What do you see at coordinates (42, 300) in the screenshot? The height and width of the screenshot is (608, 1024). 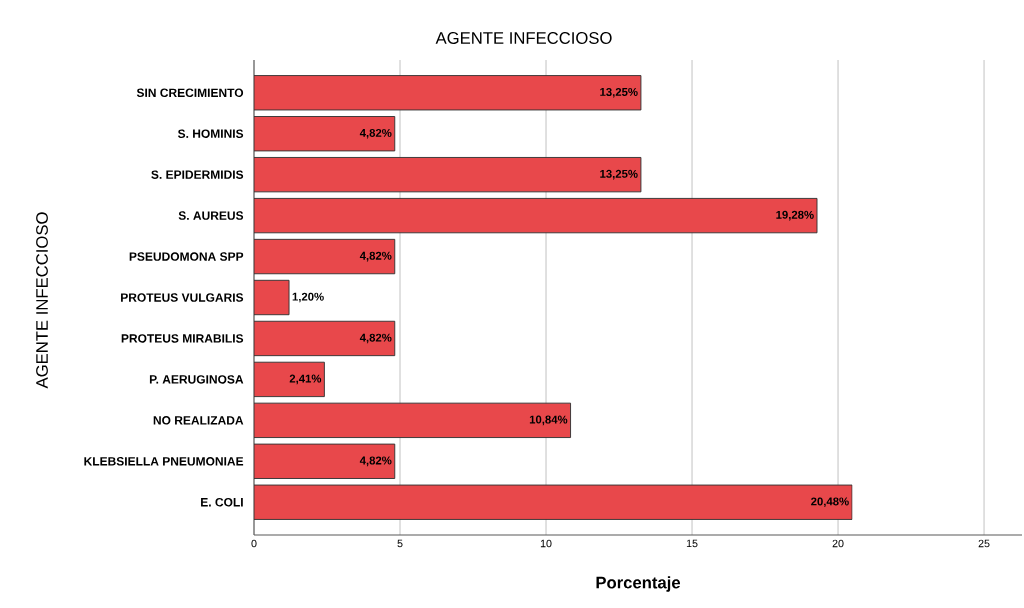 I see `y-axis-title: AGENTE INFECCIOSO` at bounding box center [42, 300].